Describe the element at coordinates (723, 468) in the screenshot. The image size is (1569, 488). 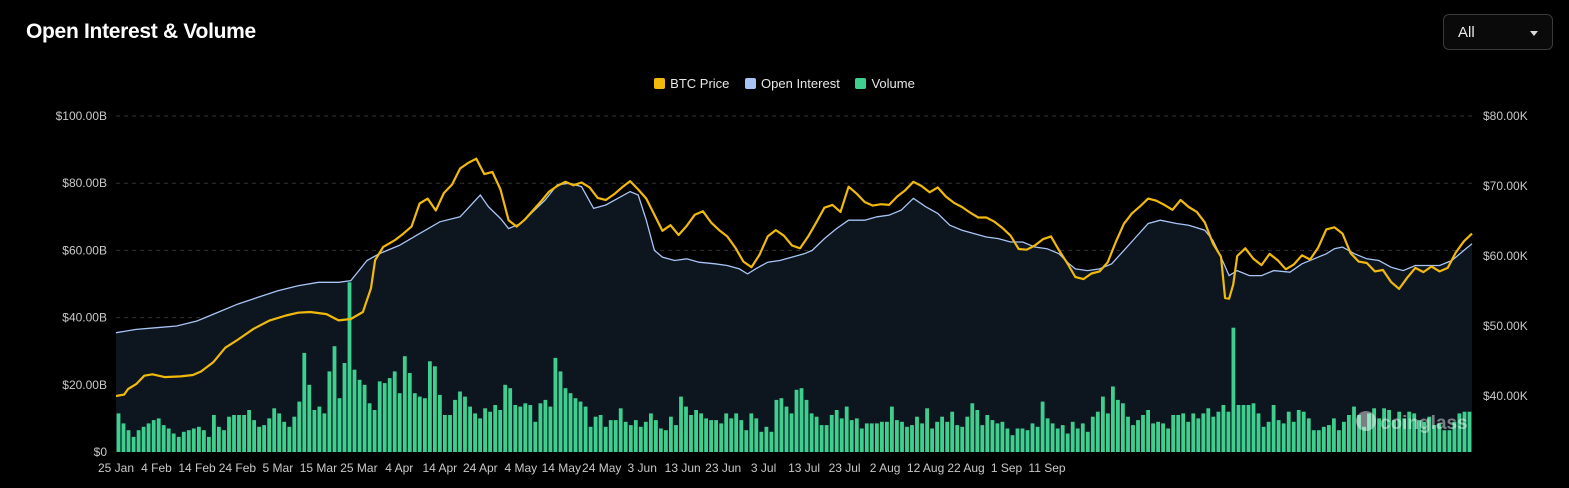
I see `x-tick-label: 23 Jun` at that location.